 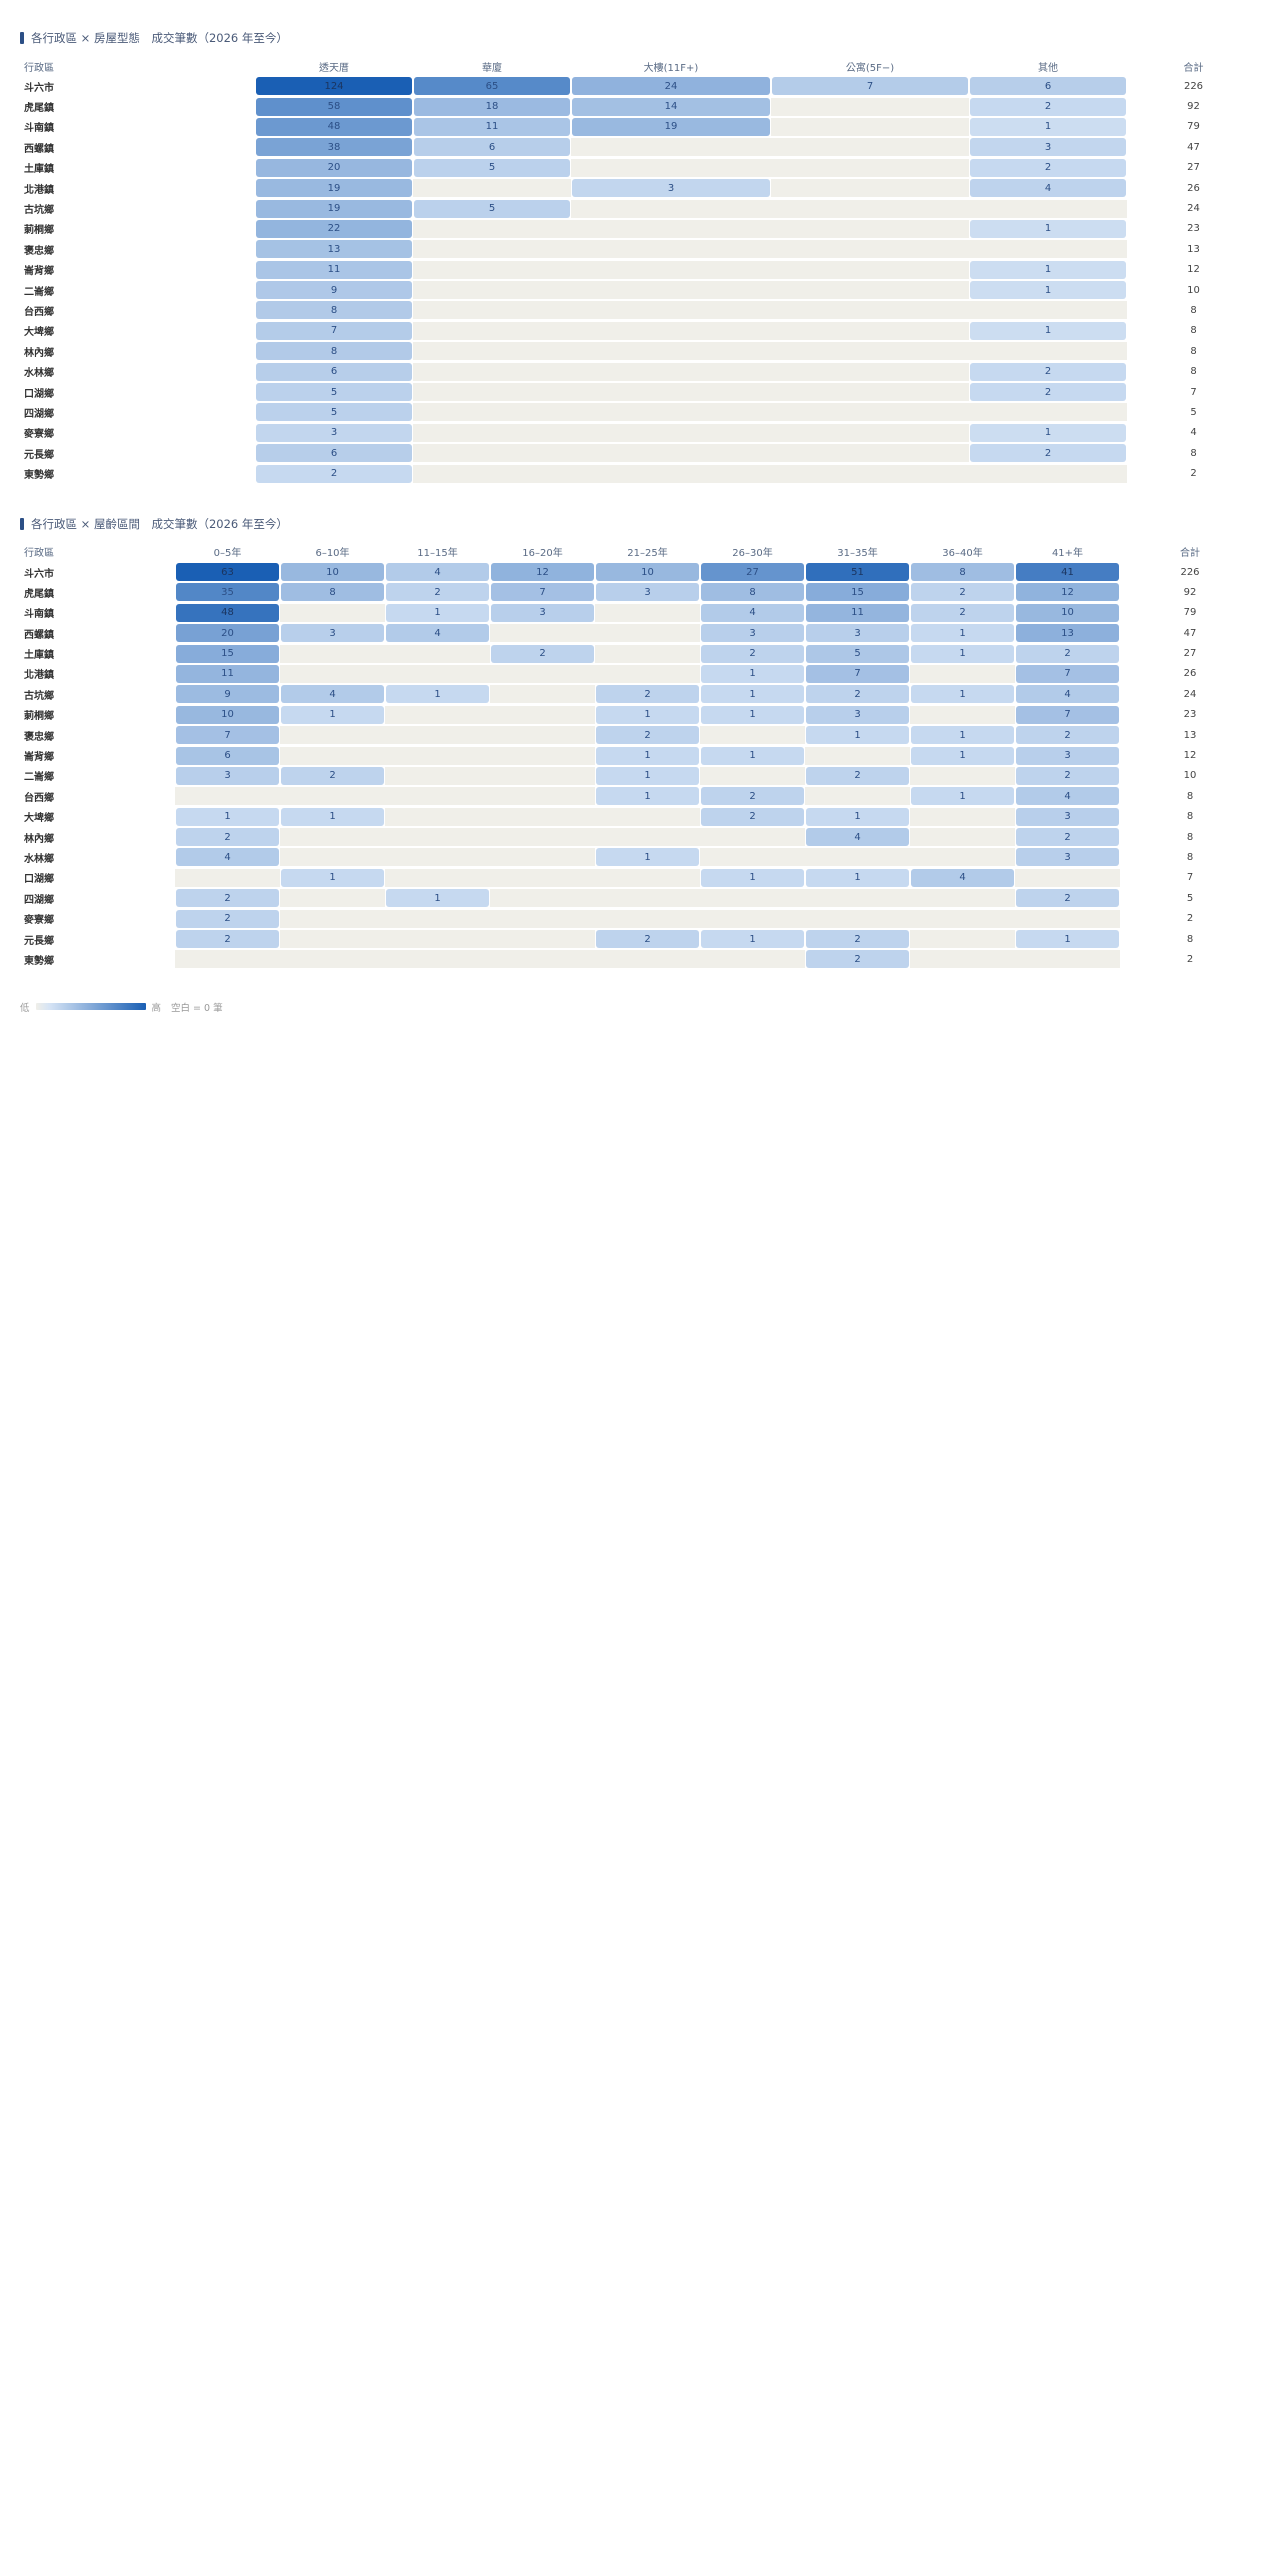 I want to click on heat-cell: 15, so click(x=227, y=653).